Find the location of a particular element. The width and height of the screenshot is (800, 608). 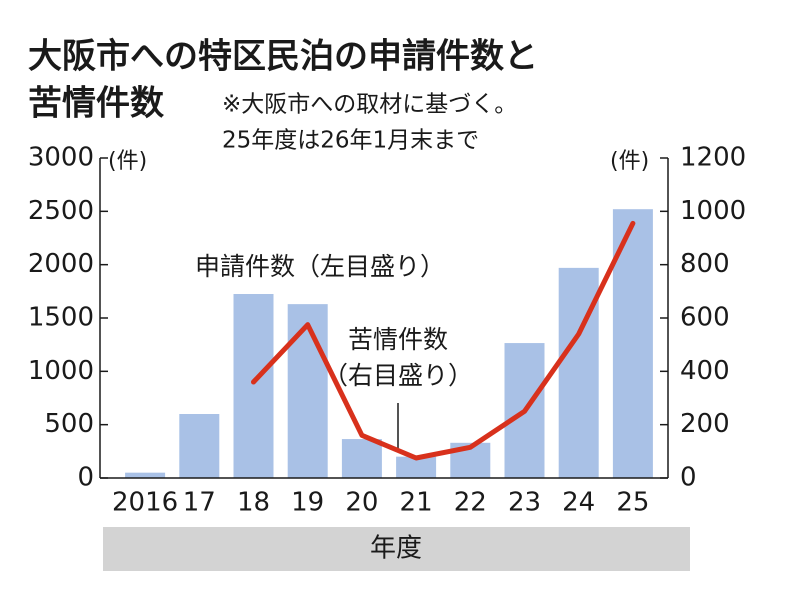

x-axis-title: 年度 is located at coordinates (396, 549).